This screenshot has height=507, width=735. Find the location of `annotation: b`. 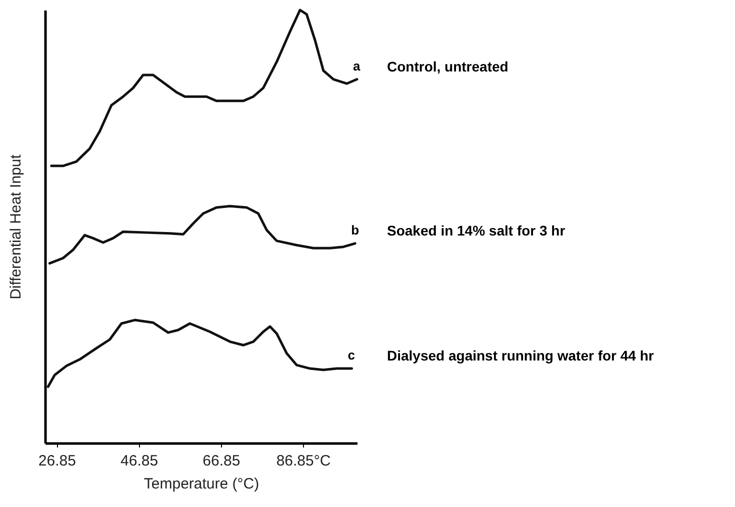

annotation: b is located at coordinates (355, 230).